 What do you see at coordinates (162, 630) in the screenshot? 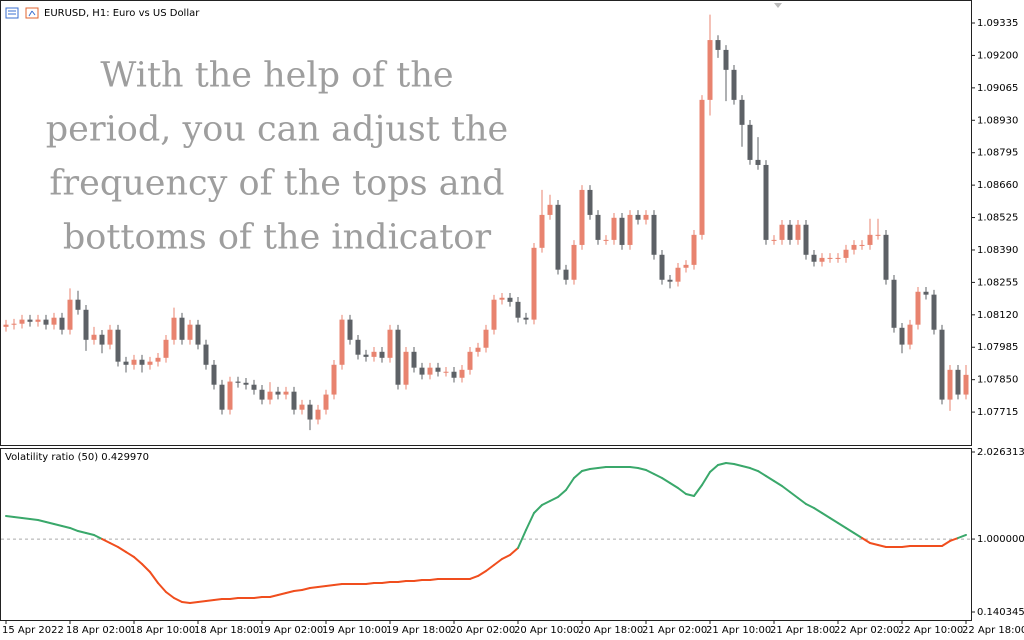
I see `x-tick-label: 18 Apr 10:00` at bounding box center [162, 630].